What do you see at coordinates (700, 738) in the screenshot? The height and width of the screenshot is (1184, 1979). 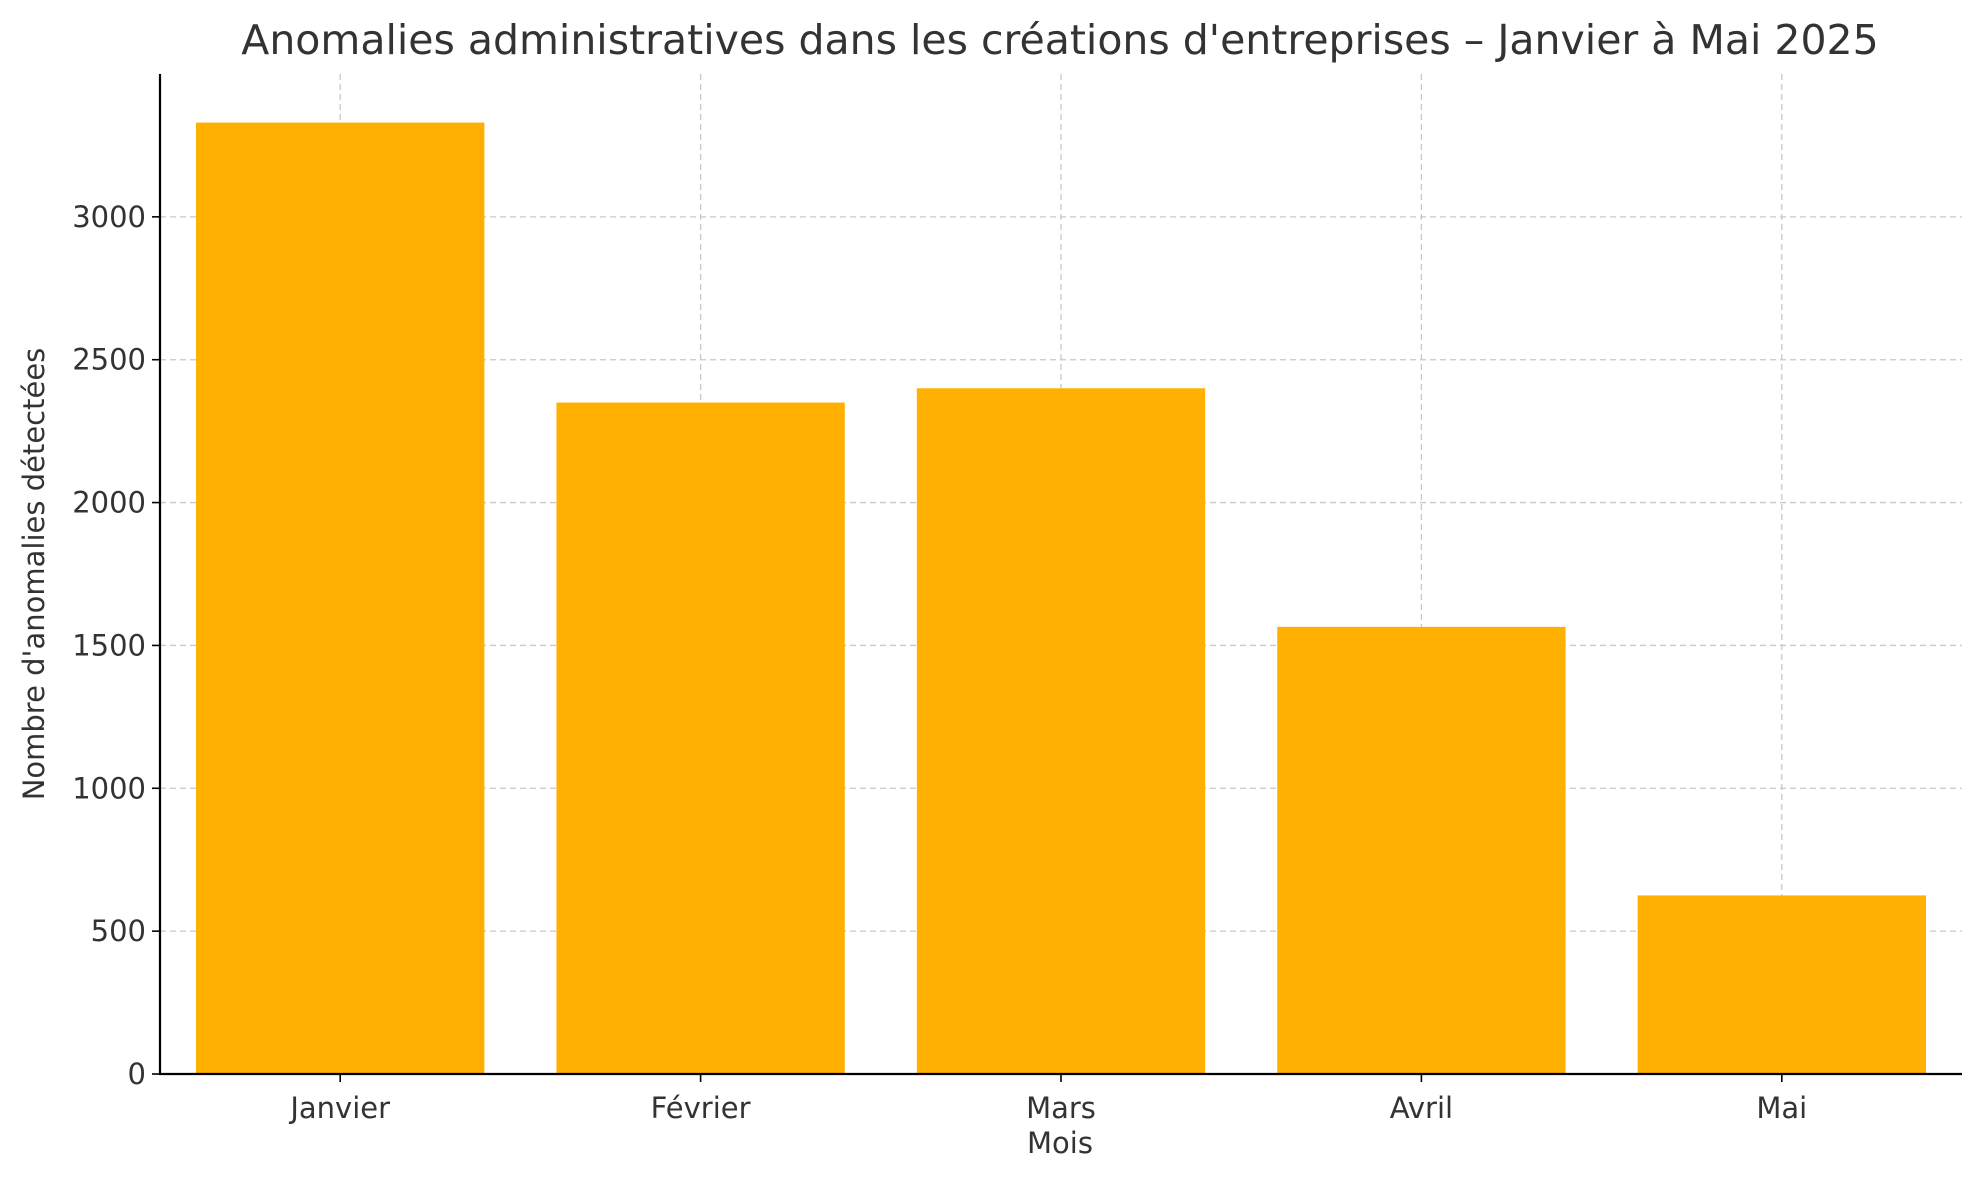 I see `bar-février` at bounding box center [700, 738].